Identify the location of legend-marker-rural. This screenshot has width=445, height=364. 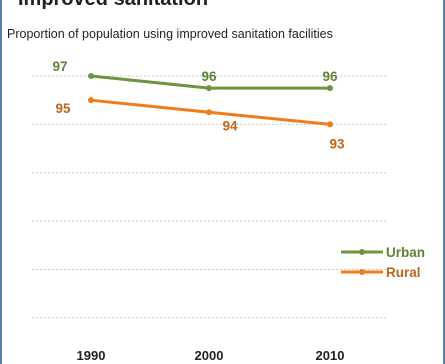
(362, 272).